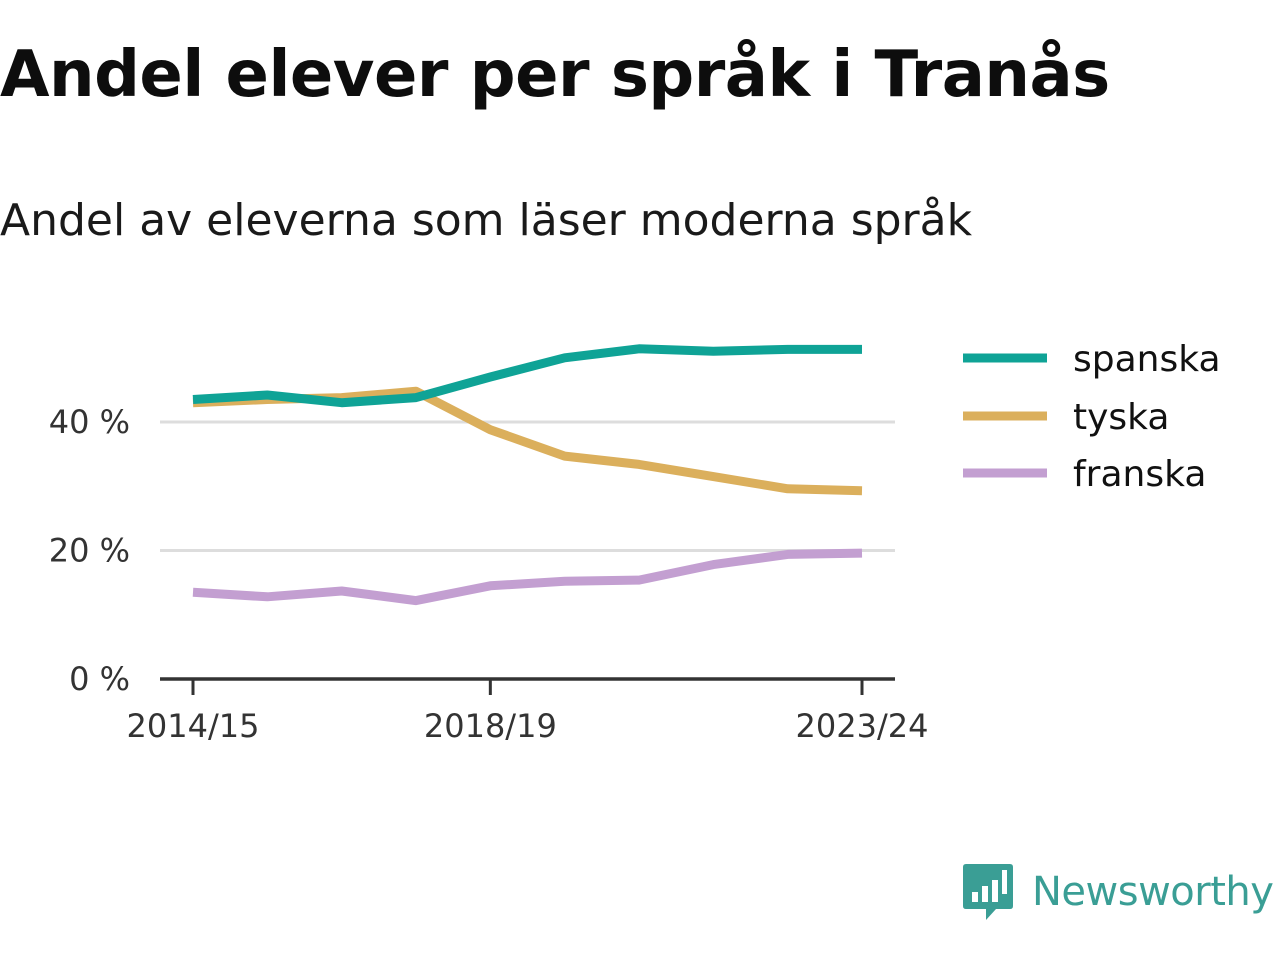 This screenshot has height=960, width=1280. Describe the element at coordinates (490, 726) in the screenshot. I see `x-tick-label: 2018/19` at that location.